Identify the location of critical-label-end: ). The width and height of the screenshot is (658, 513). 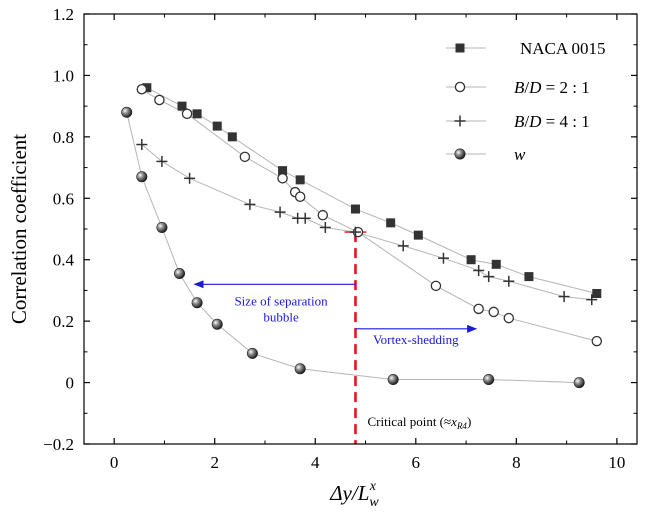
(469, 421).